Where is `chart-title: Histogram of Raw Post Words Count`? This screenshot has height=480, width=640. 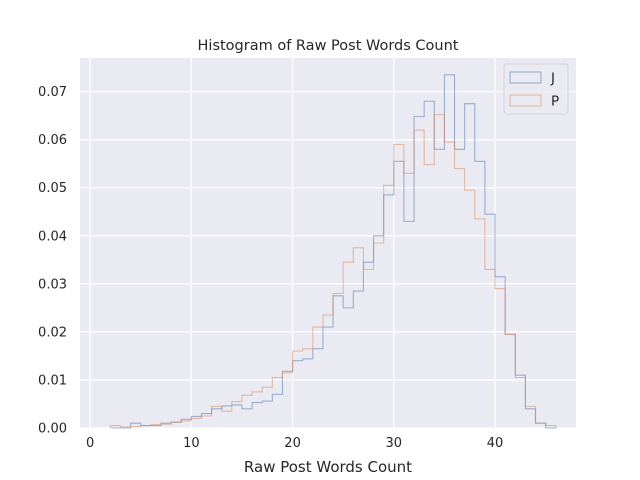 chart-title: Histogram of Raw Post Words Count is located at coordinates (328, 46).